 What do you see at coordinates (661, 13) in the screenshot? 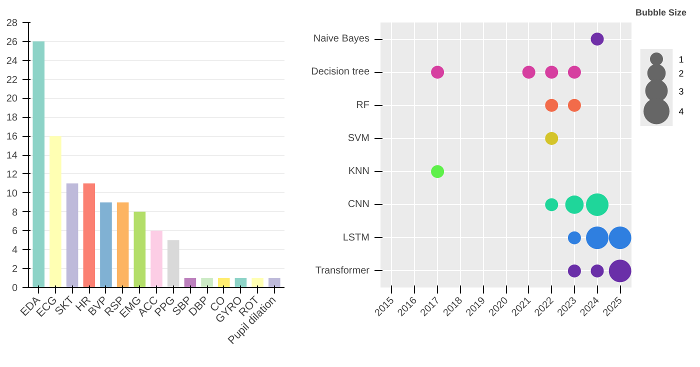
I see `legend-title: Bubble Size` at bounding box center [661, 13].